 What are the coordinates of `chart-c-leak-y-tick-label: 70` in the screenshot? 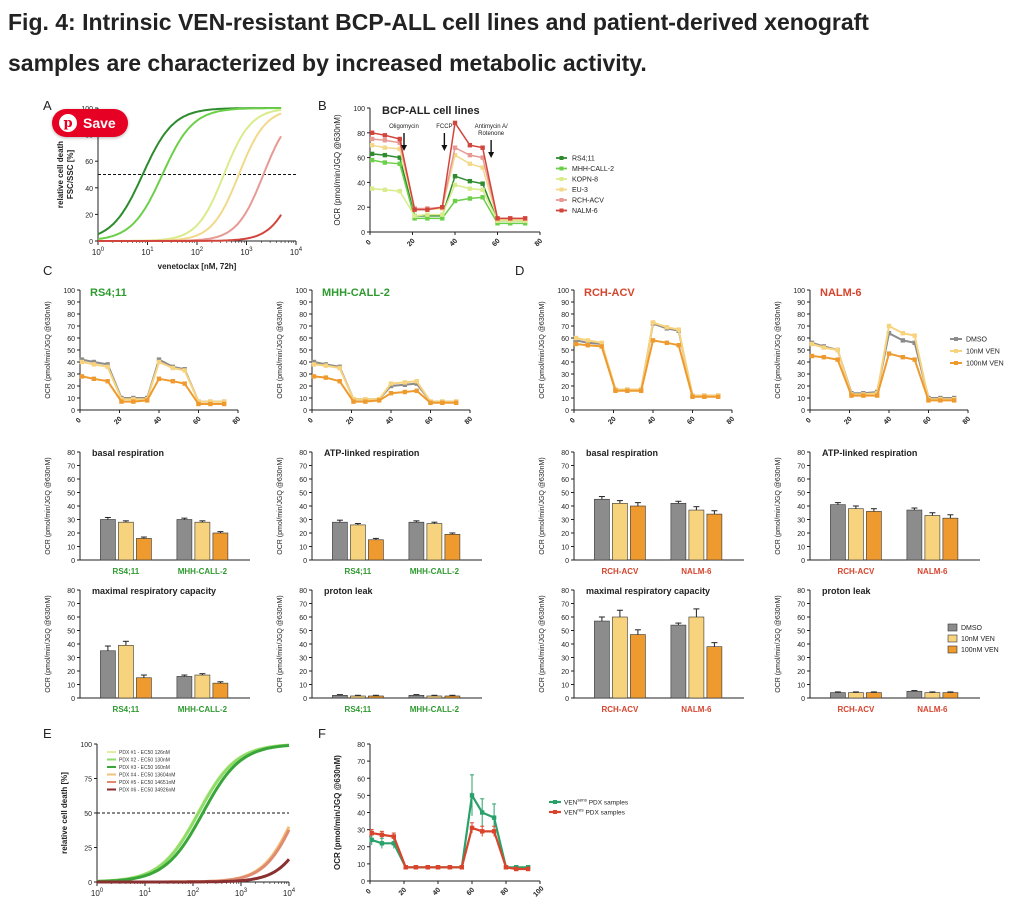 It's located at (303, 605).